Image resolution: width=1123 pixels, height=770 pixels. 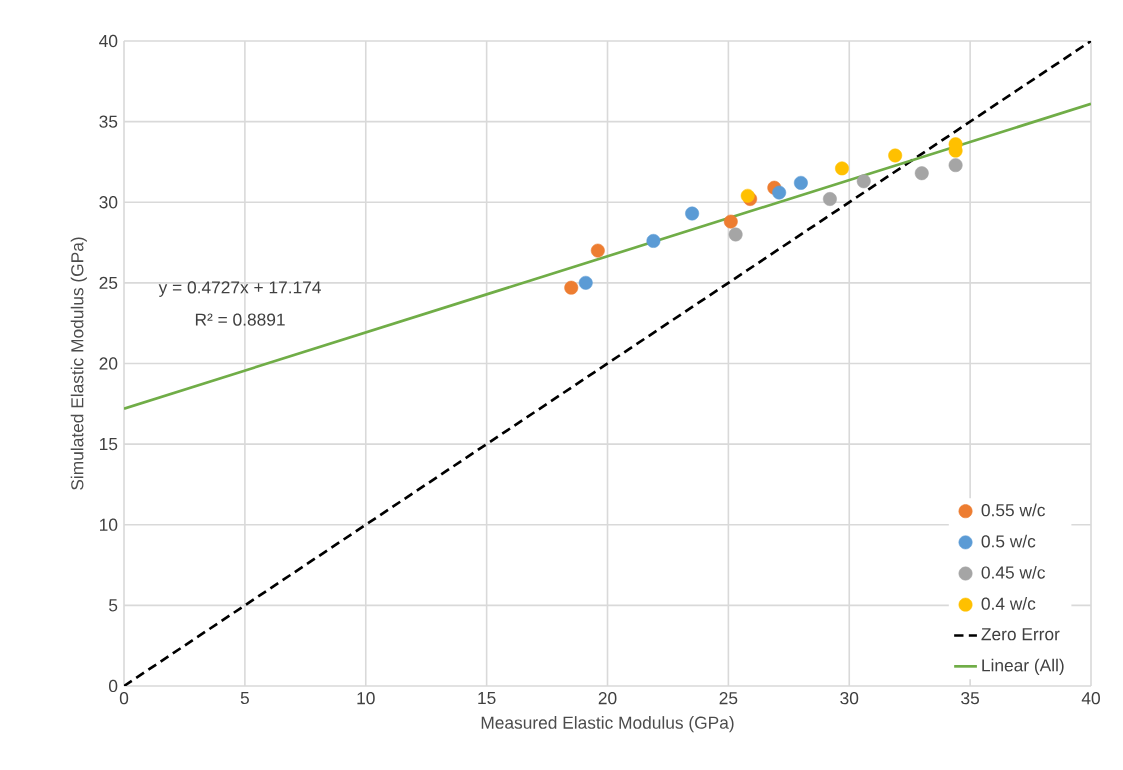 I want to click on legend-label: Linear (All), so click(x=1023, y=666).